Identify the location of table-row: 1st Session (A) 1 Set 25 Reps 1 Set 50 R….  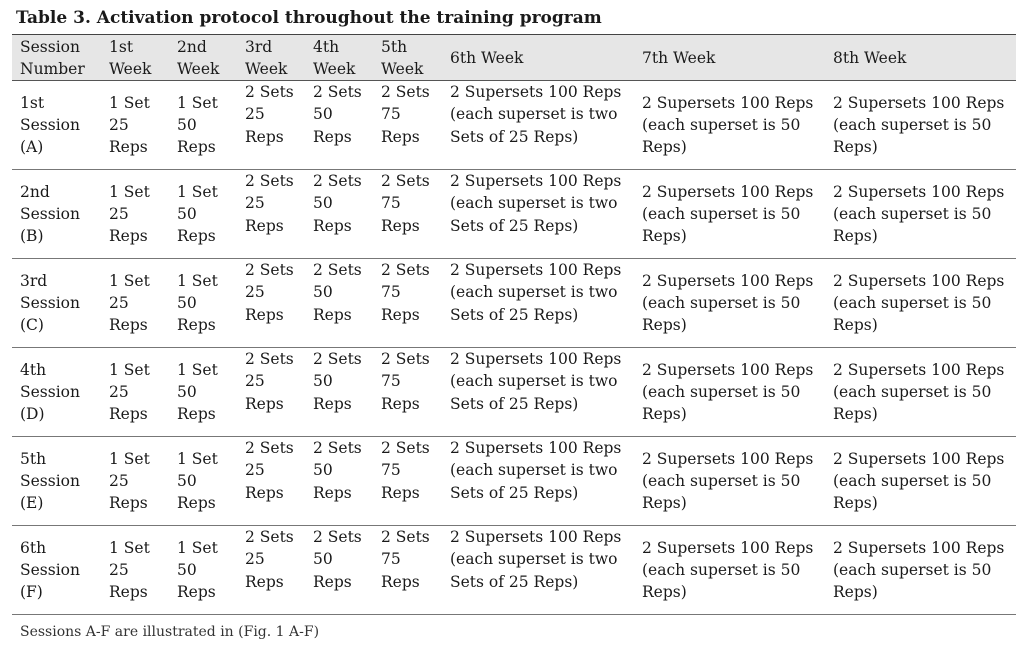
(514, 125).